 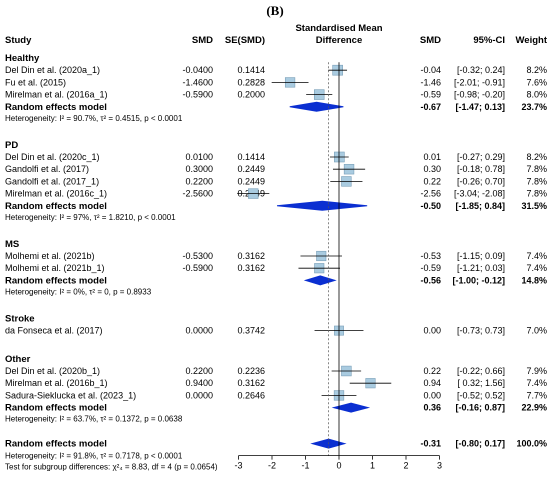 What do you see at coordinates (12, 244) in the screenshot?
I see `subgroup-title: MS` at bounding box center [12, 244].